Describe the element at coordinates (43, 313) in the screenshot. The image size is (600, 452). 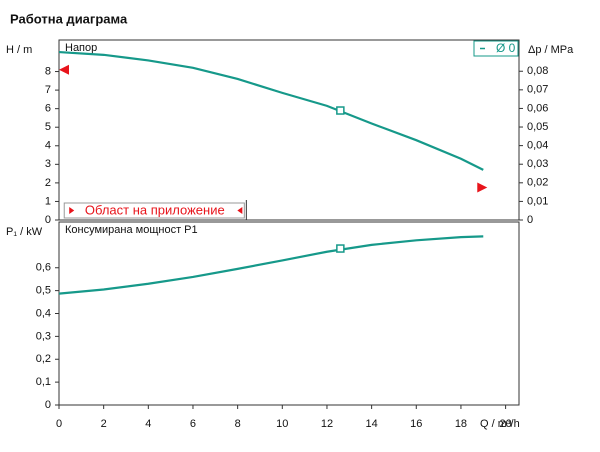
I see `y-tick-label: 0,4` at that location.